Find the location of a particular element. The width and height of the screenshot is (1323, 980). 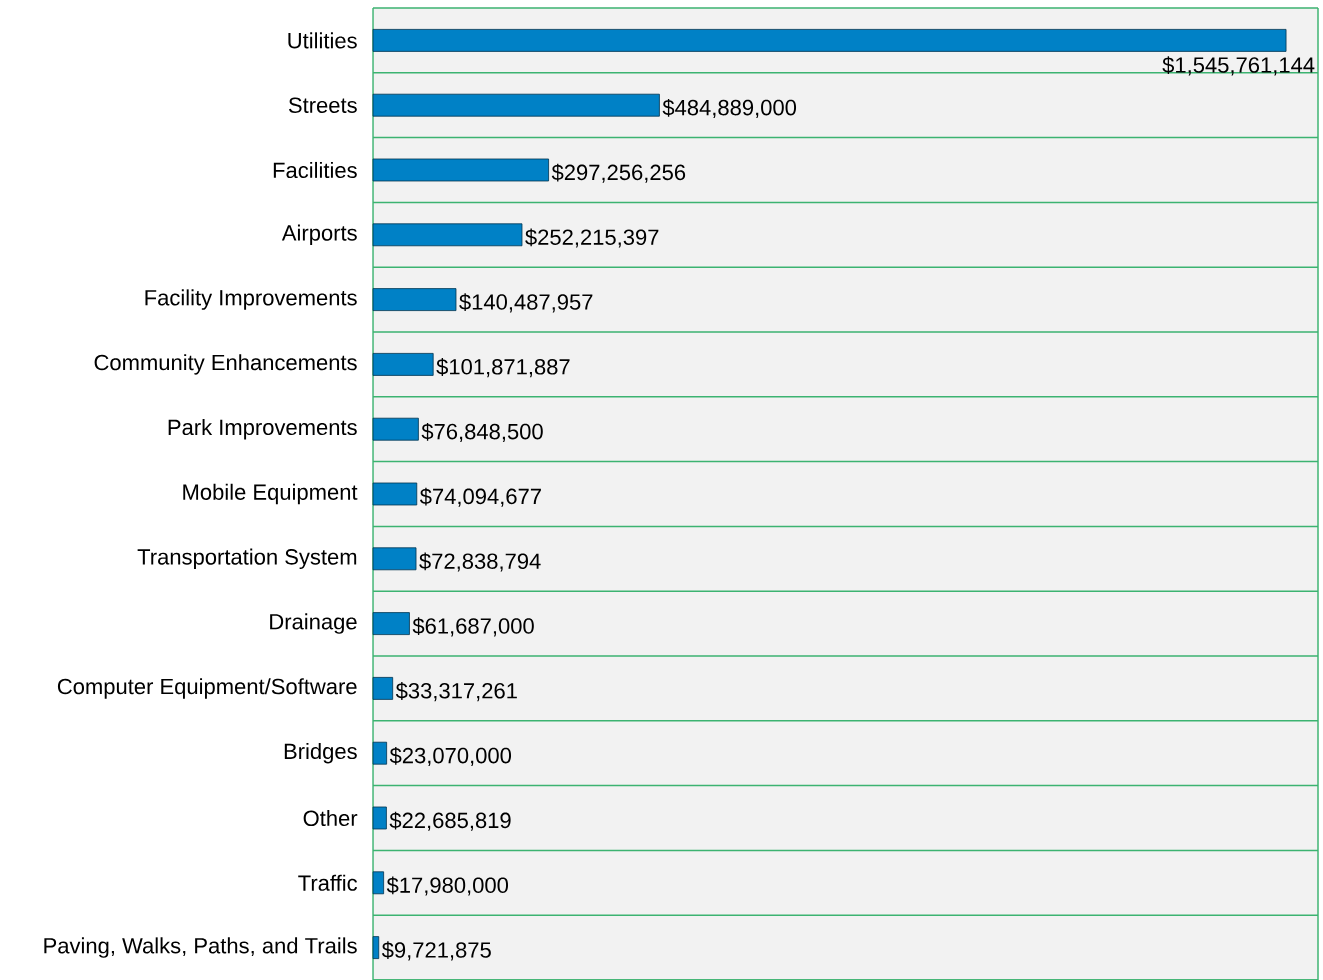

y-tick-label: Park Improvements is located at coordinates (262, 429).